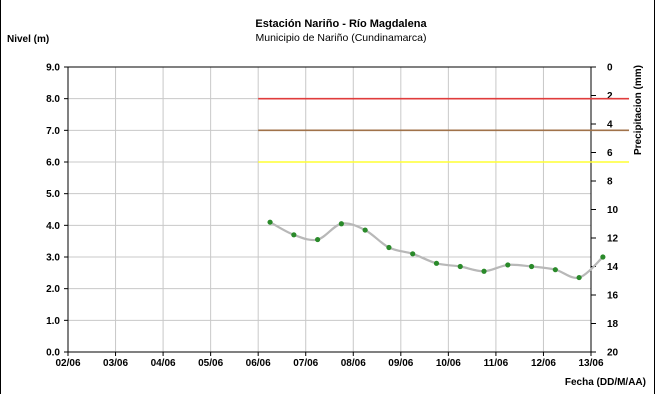 This screenshot has height=394, width=655. What do you see at coordinates (67, 363) in the screenshot?
I see `x-tick-label: 02/06` at bounding box center [67, 363].